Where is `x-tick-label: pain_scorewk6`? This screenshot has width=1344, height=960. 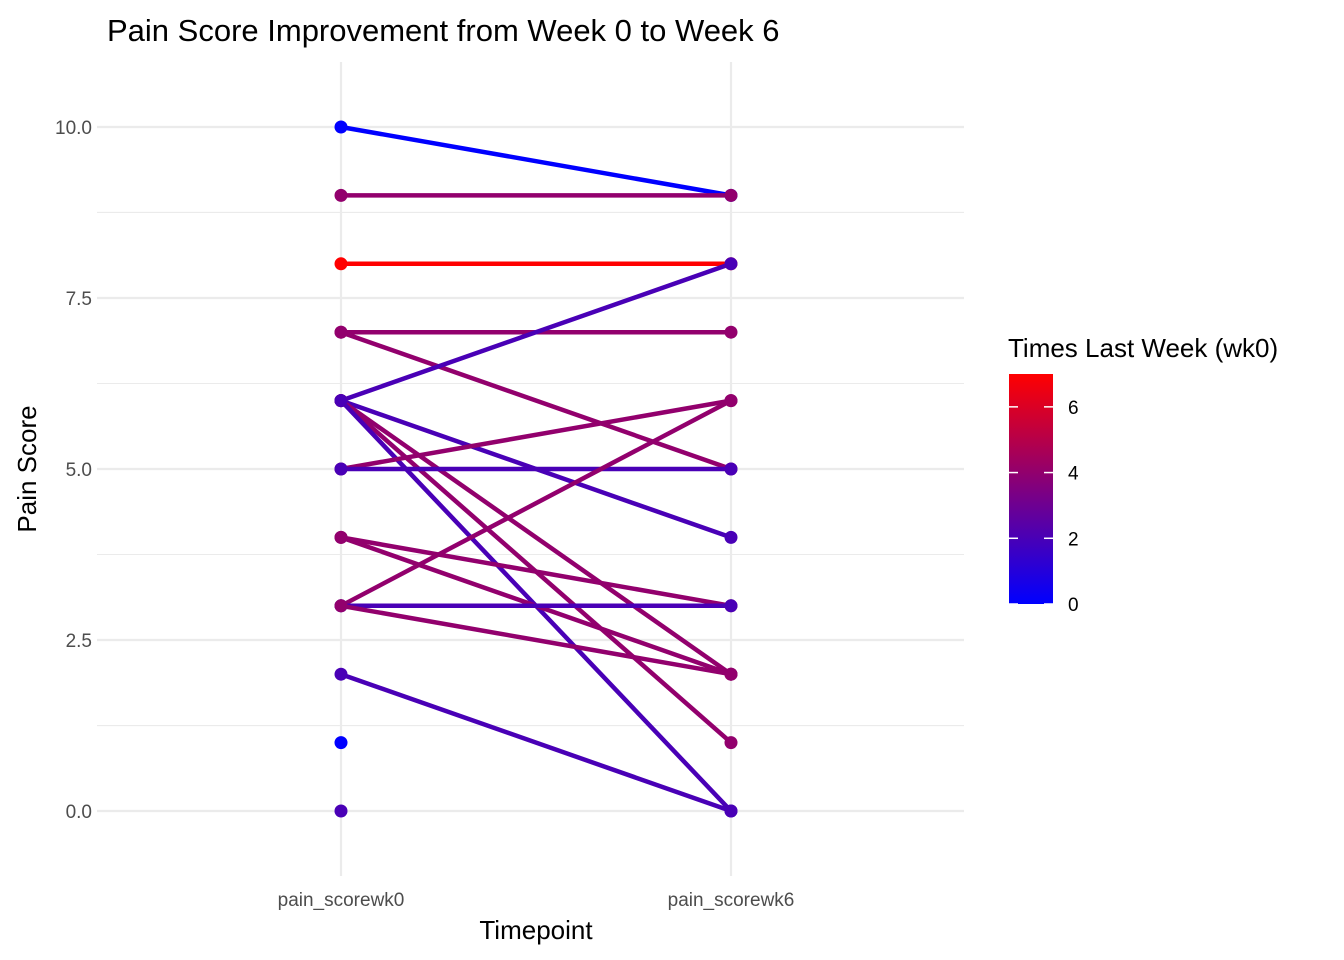 x-tick-label: pain_scorewk6 is located at coordinates (731, 900).